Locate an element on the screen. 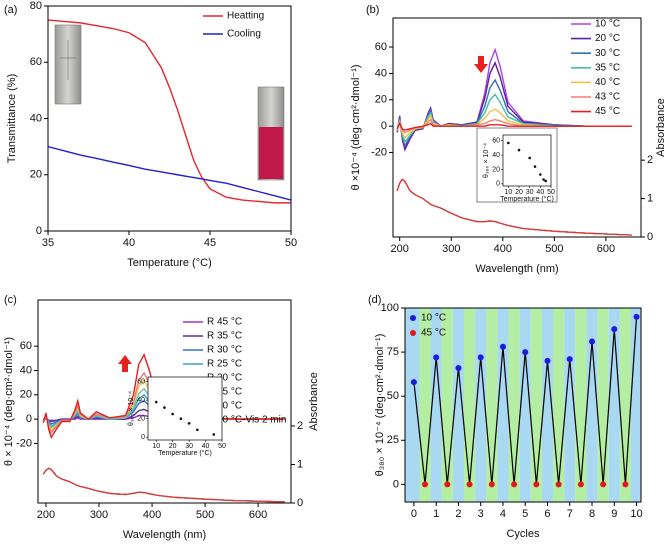 The width and height of the screenshot is (669, 544). x-axis-label: Cycles is located at coordinates (523, 534).